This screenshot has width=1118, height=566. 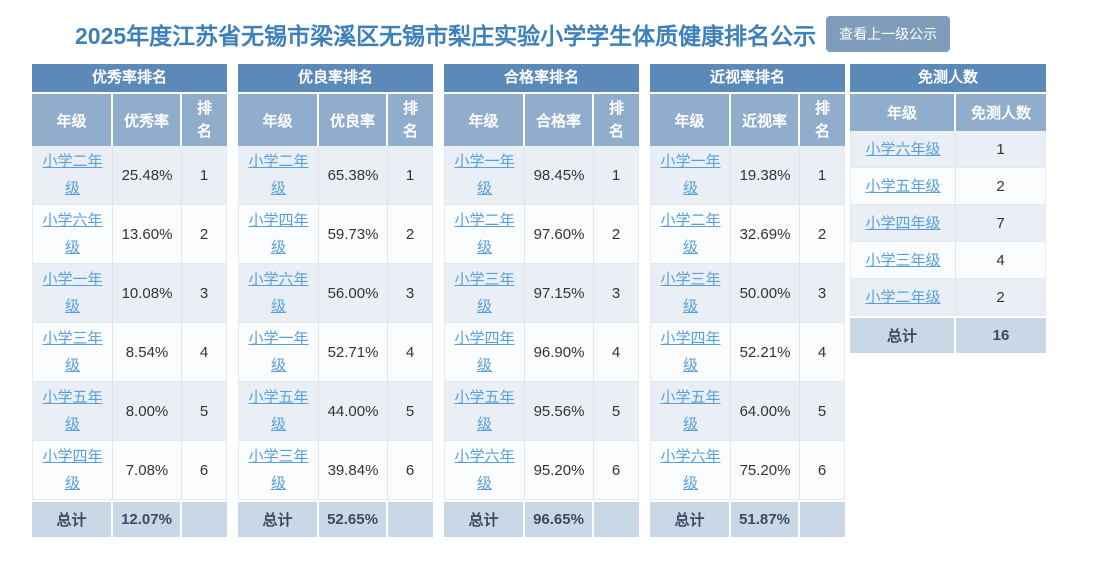 I want to click on rank-value: 4, so click(x=410, y=352).